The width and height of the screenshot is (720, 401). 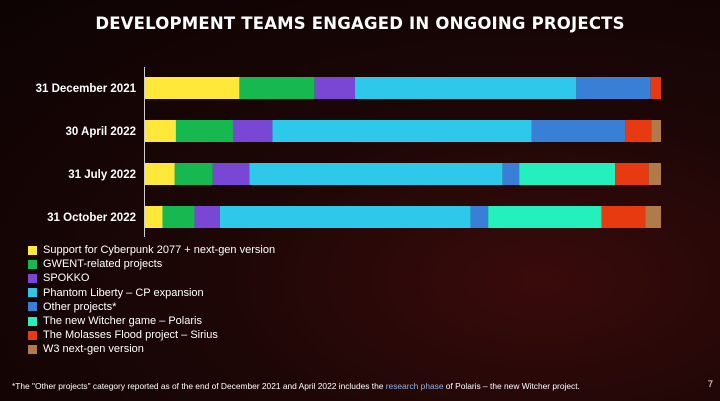 I want to click on research-phase-link: research phase, so click(x=414, y=386).